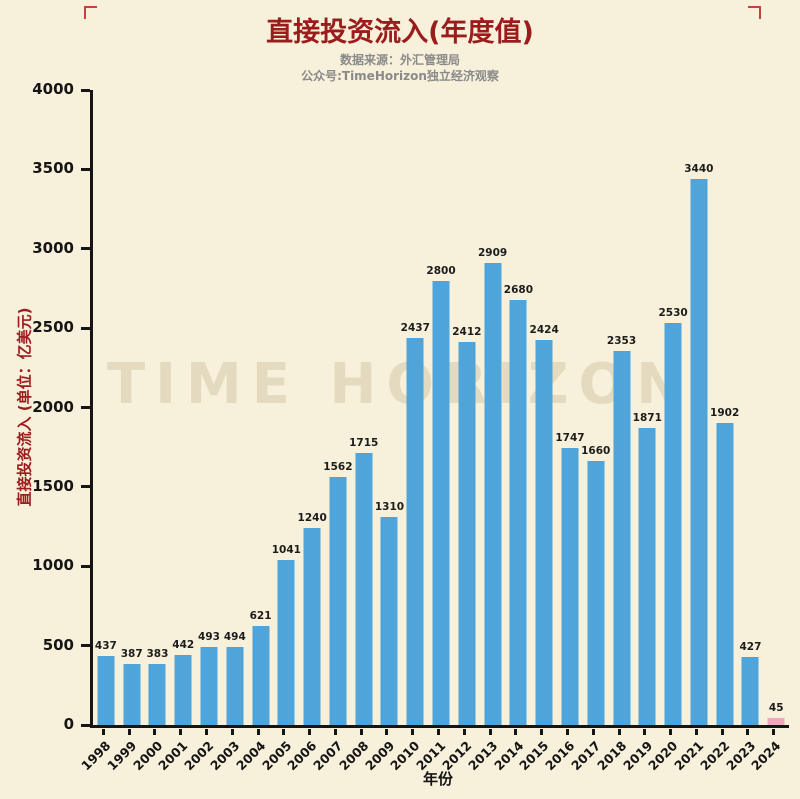 The width and height of the screenshot is (800, 799). I want to click on y-axis: 0 500 1000 1500 2000 2500 3000 3500 4000, so click(45, 406).